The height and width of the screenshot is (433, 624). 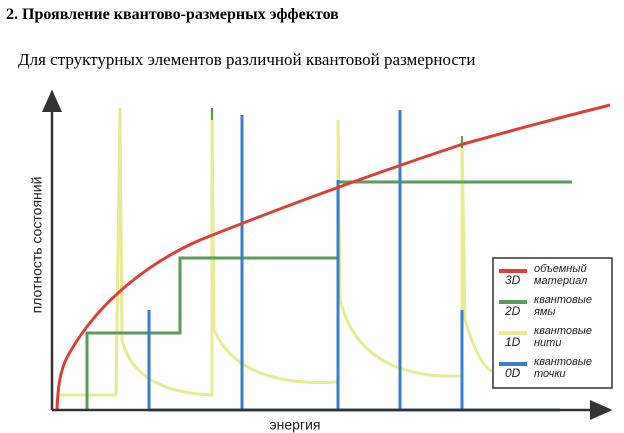 I want to click on y-axis-label: плотность состояний, so click(x=37, y=245).